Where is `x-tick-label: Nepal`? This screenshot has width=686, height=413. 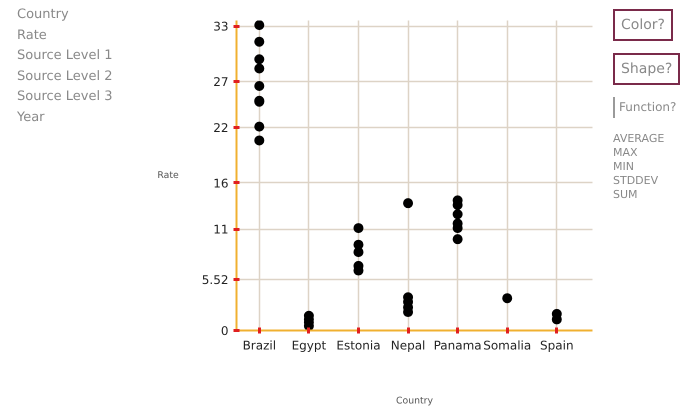
x-tick-label: Nepal is located at coordinates (408, 345).